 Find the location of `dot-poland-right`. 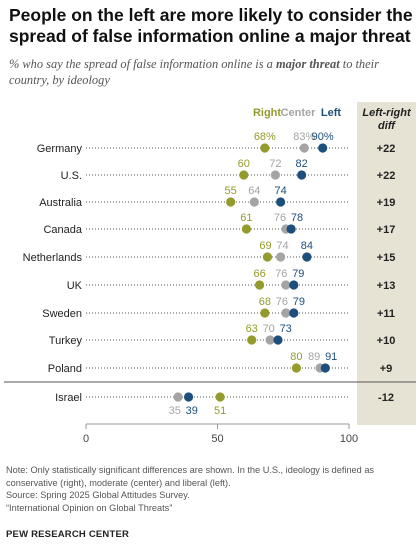

dot-poland-right is located at coordinates (296, 368).